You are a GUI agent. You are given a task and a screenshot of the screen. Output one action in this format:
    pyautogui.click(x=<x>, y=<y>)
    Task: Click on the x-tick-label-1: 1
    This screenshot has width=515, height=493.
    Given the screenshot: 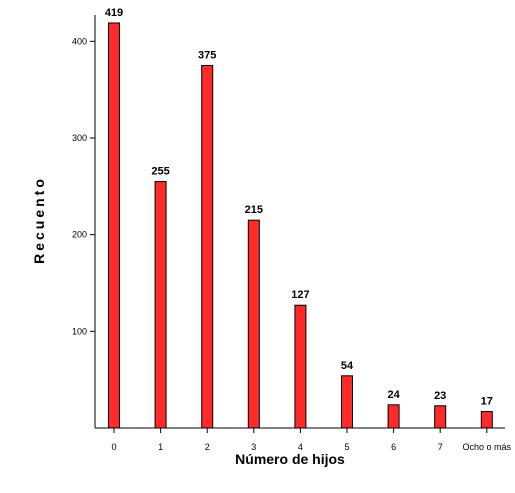 What is the action you would take?
    pyautogui.click(x=160, y=447)
    